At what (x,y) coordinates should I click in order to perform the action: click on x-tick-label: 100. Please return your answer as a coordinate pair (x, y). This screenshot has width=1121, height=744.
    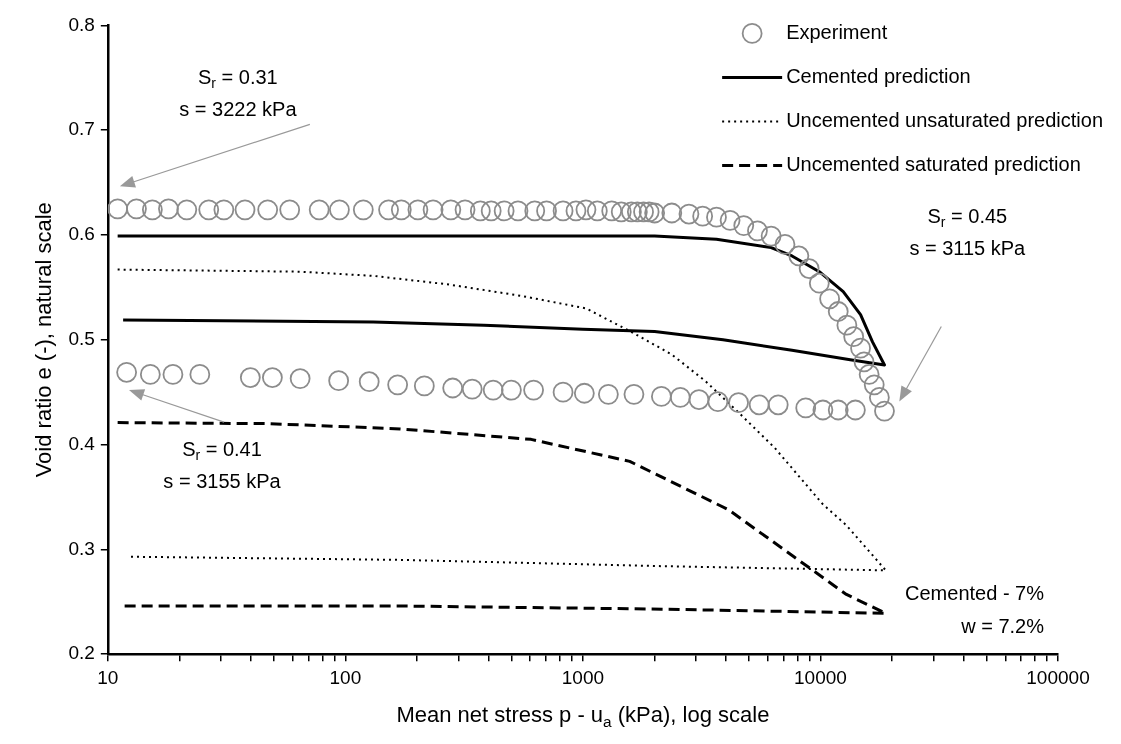
    Looking at the image, I should click on (345, 677).